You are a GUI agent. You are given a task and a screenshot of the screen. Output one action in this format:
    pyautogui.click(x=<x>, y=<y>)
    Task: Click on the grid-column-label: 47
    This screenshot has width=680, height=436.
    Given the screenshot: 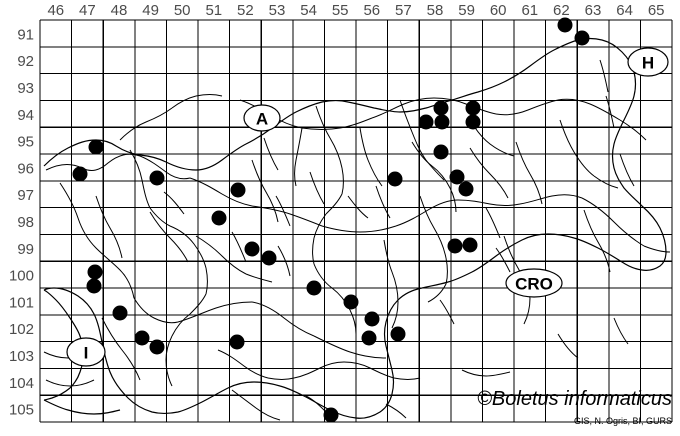 What is the action you would take?
    pyautogui.click(x=87, y=10)
    